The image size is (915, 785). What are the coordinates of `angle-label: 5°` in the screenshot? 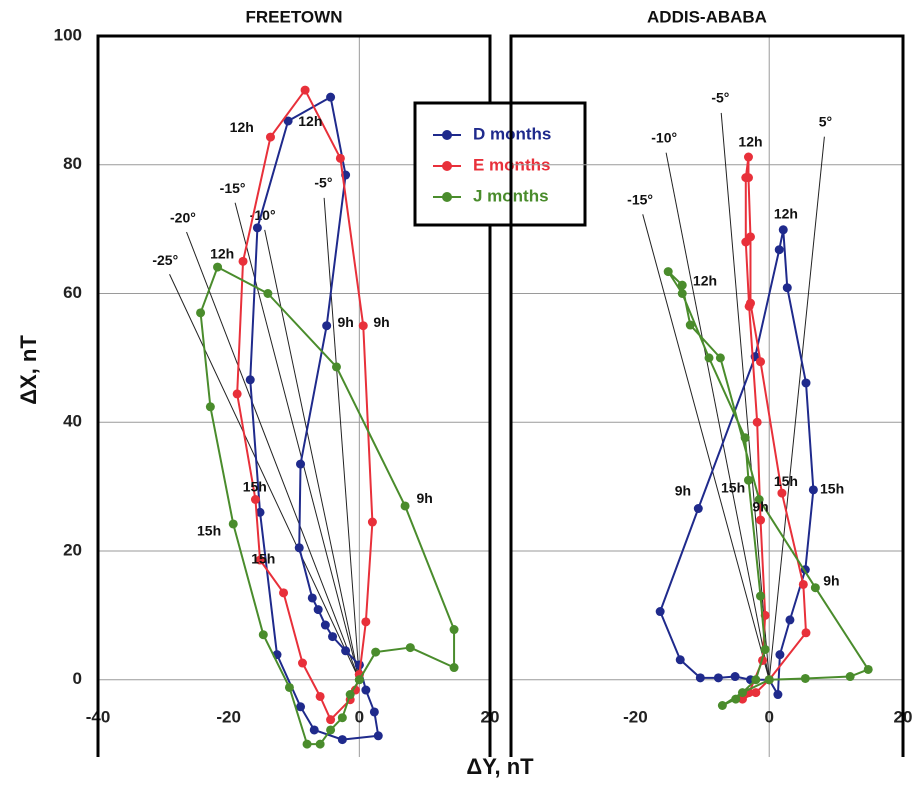 It's located at (825, 121).